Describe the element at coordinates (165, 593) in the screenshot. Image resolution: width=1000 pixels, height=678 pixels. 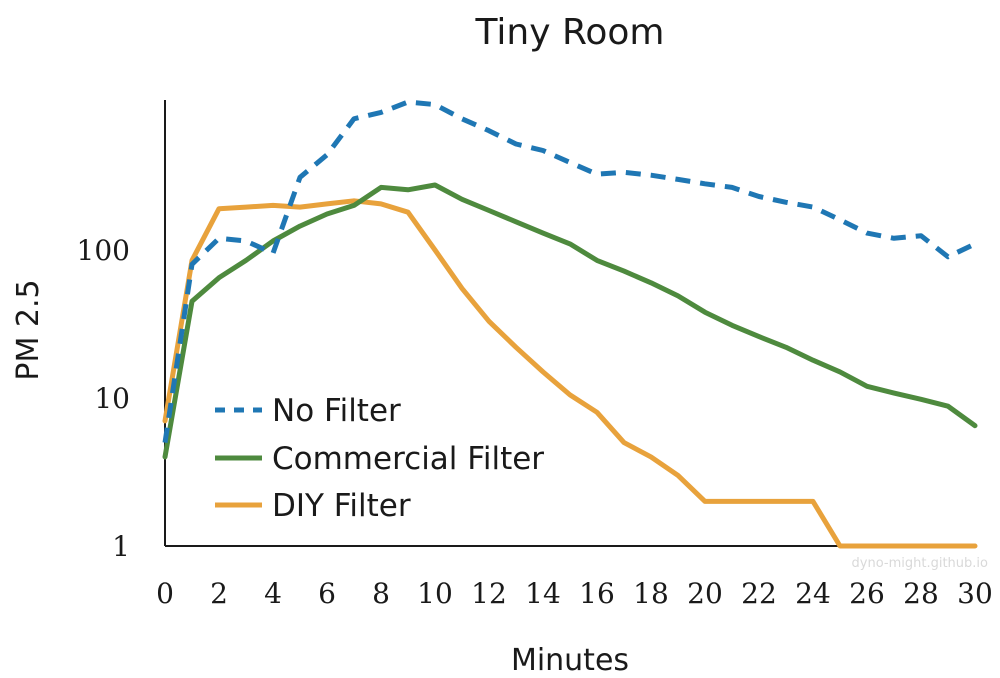
I see `x-tick-label: 0` at that location.